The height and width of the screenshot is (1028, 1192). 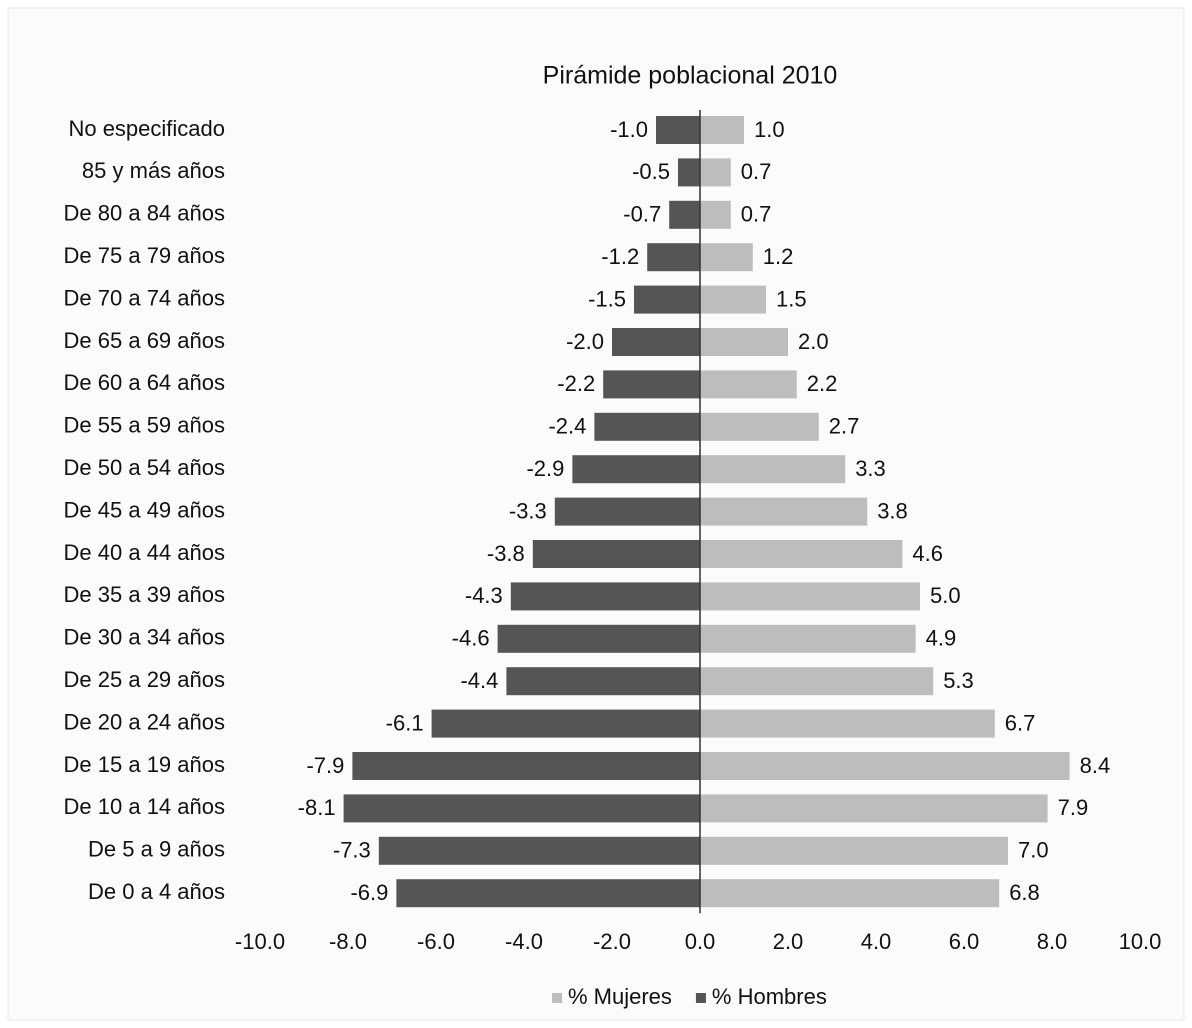 I want to click on data-label: 2.0, so click(x=813, y=341).